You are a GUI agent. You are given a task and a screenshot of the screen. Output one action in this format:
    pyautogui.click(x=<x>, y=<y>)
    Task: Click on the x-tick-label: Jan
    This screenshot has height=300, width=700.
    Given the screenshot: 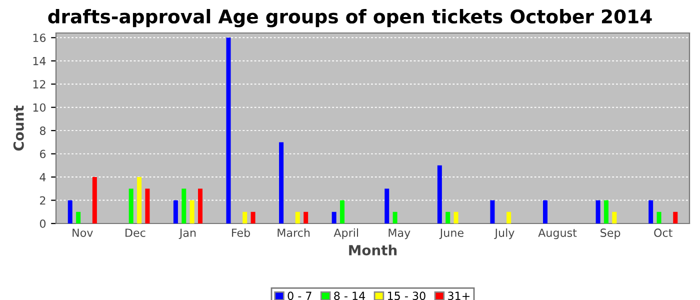 What is the action you would take?
    pyautogui.click(x=187, y=234)
    